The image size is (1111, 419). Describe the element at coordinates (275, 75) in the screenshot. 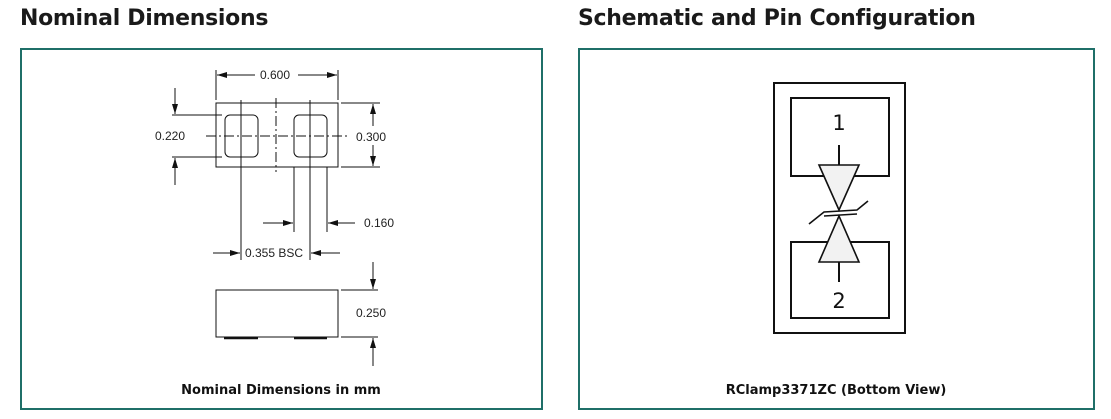

I see `dim-width: 0.600` at that location.